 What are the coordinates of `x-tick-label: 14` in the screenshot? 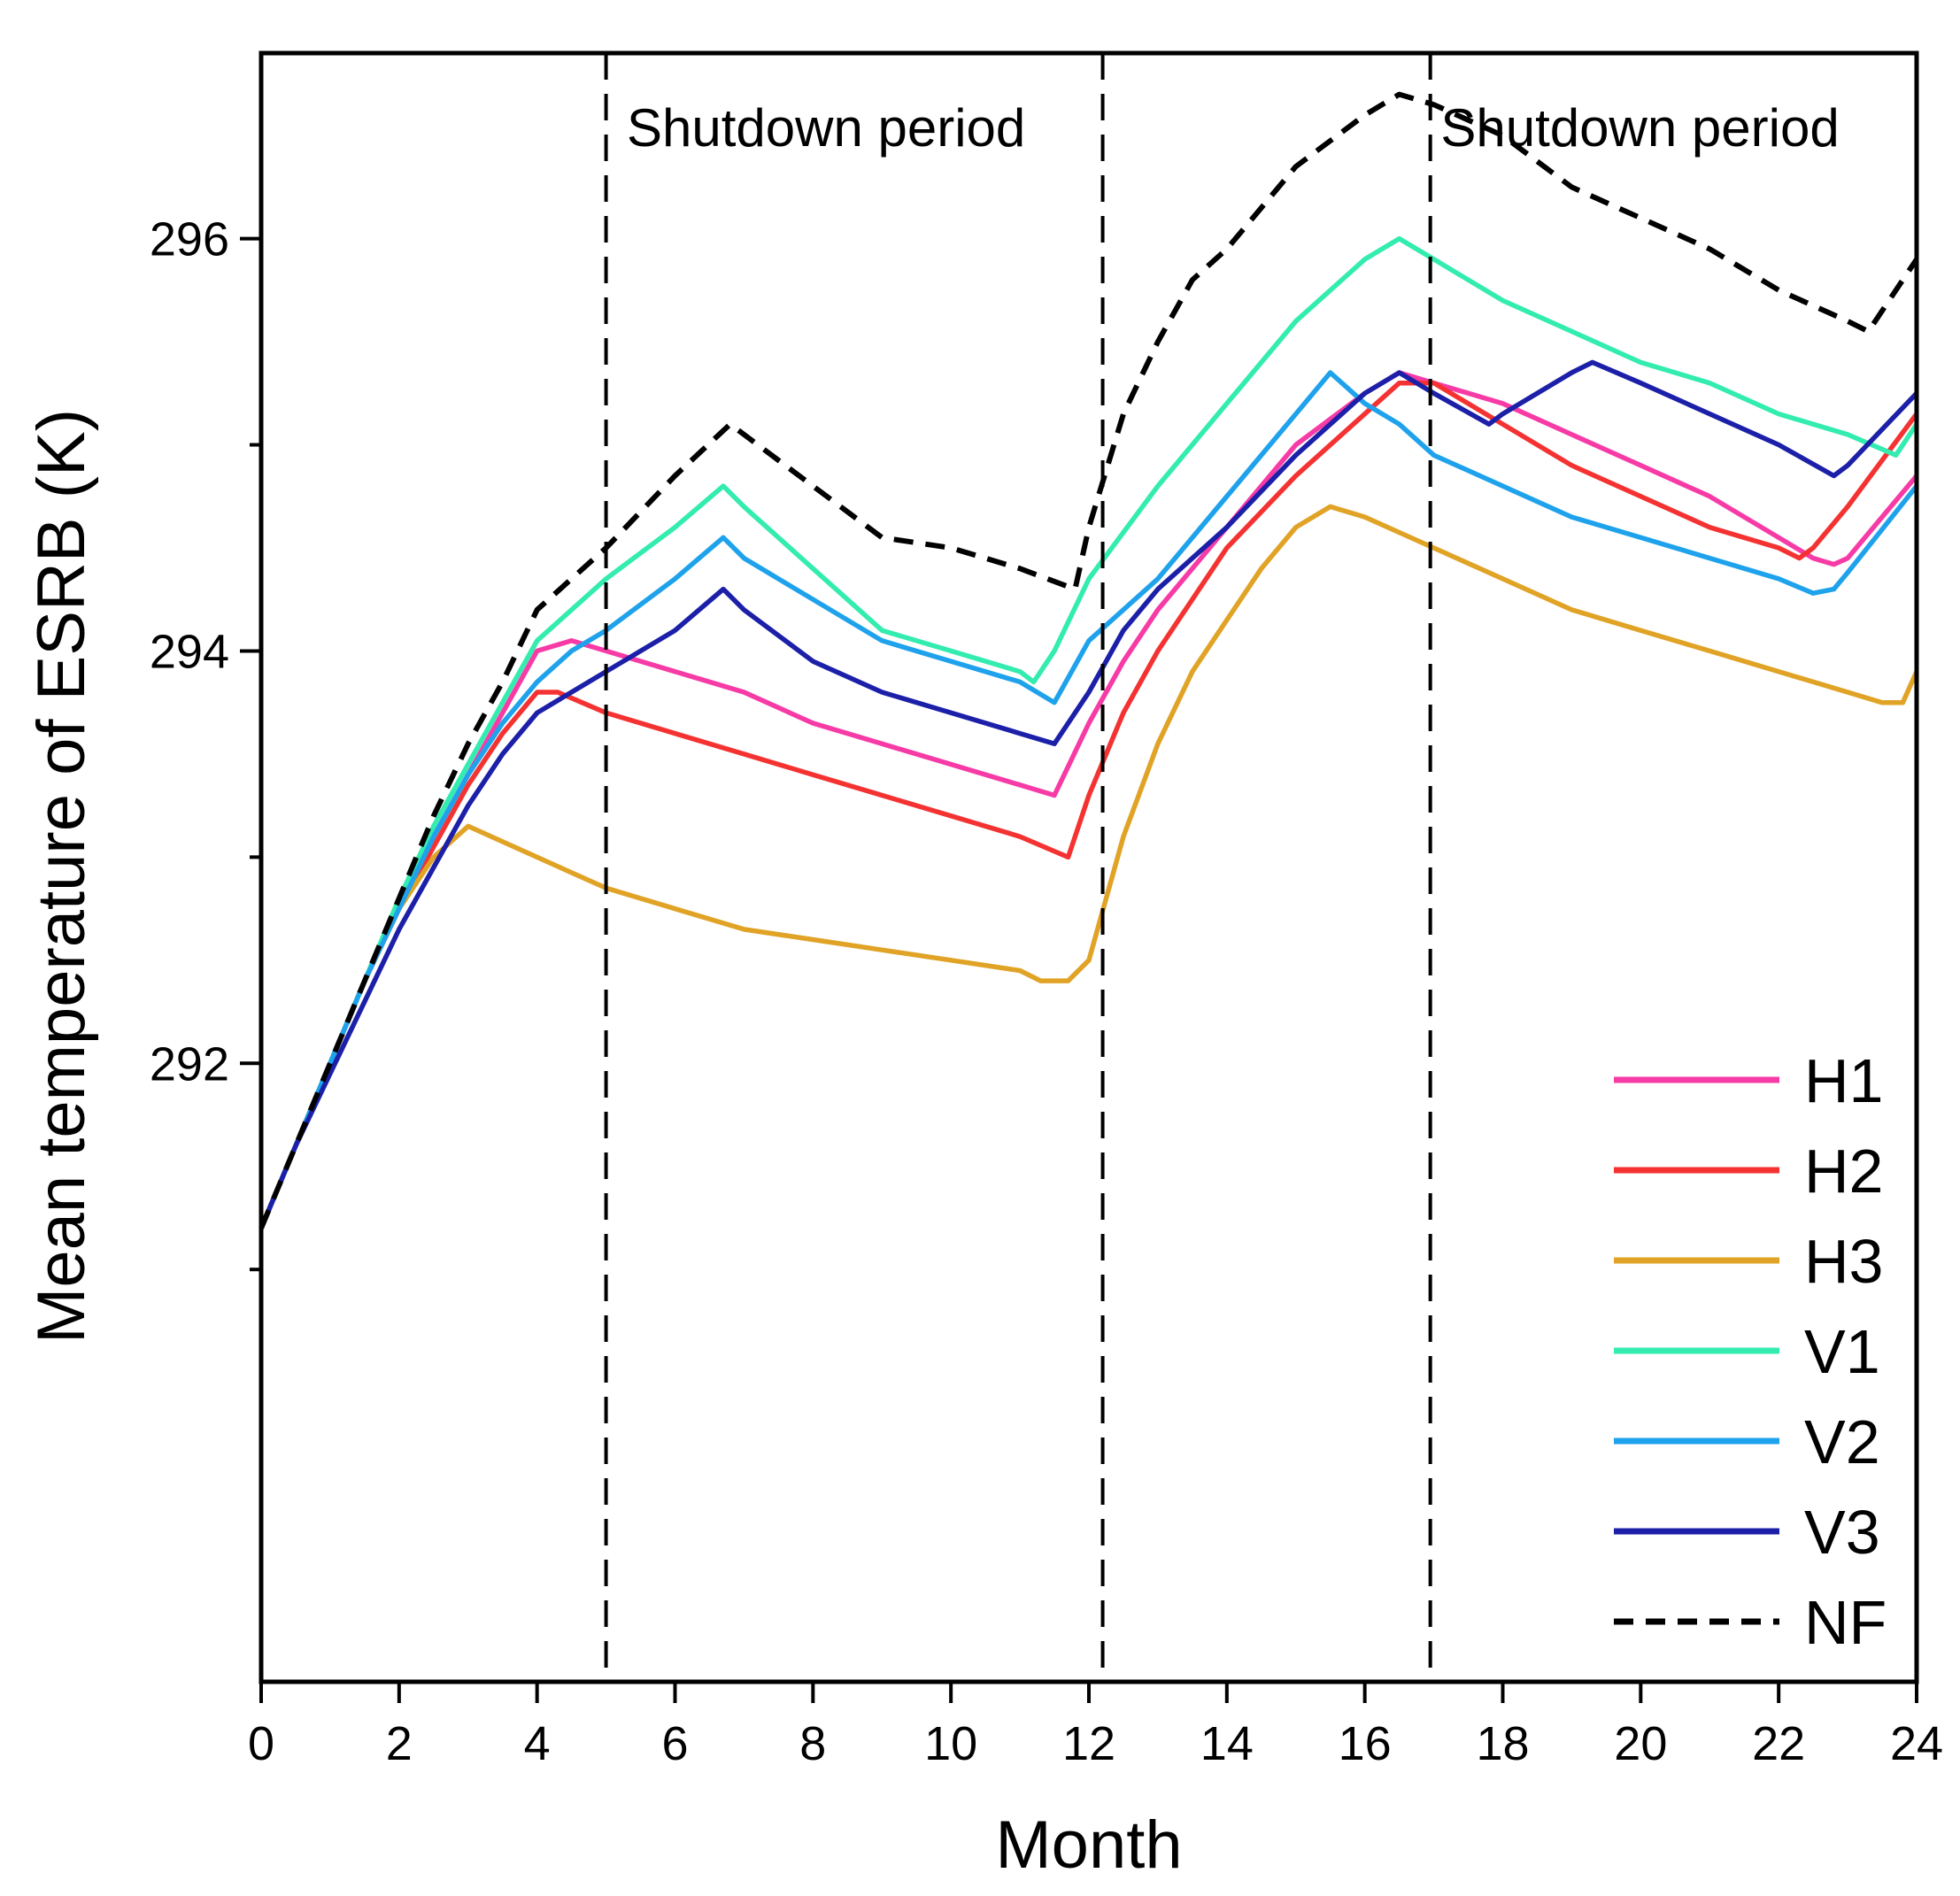 It's located at (1227, 1743).